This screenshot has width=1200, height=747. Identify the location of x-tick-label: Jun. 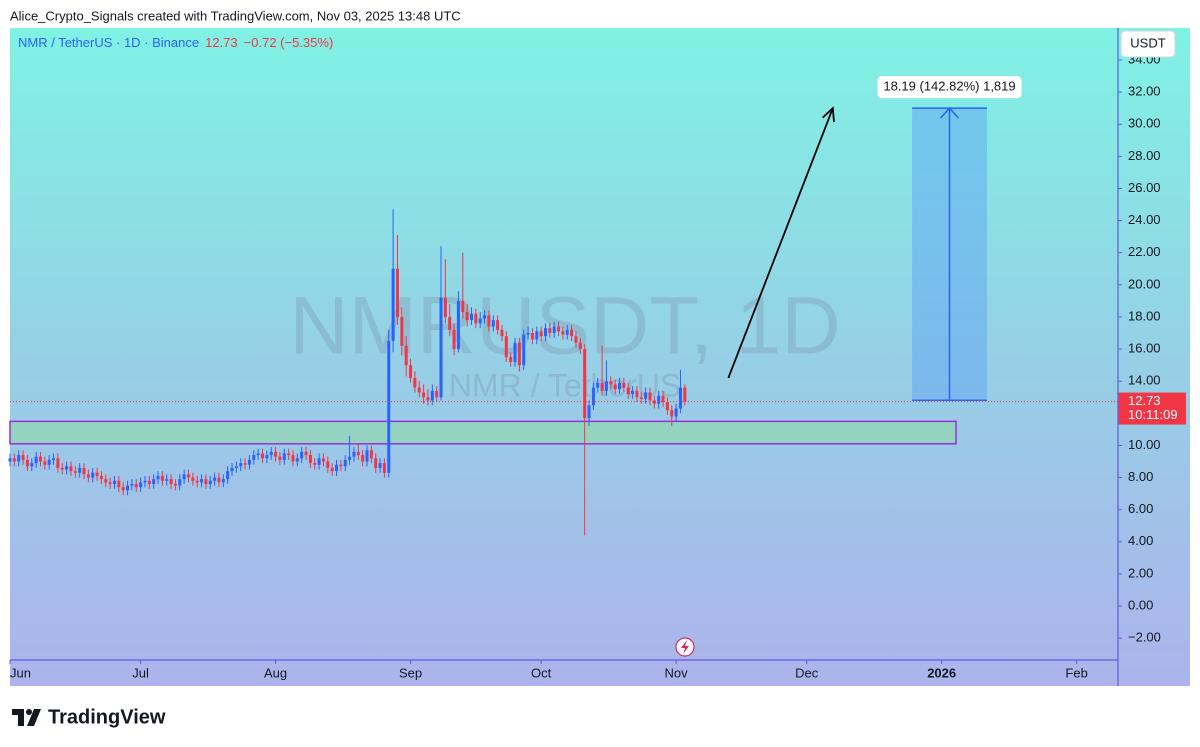
(20, 672).